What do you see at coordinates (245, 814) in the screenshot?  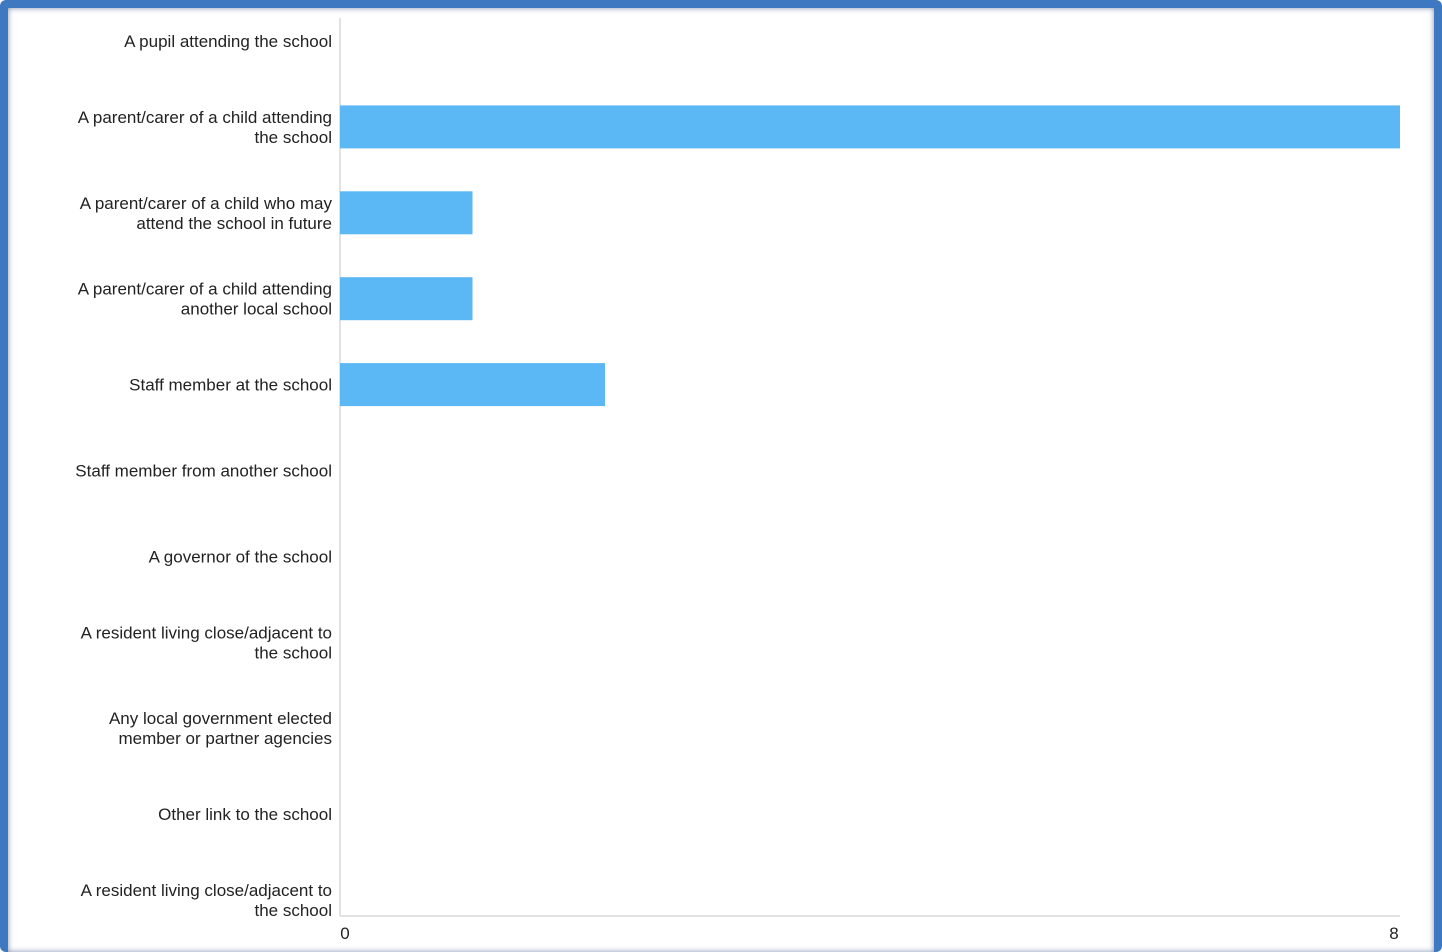 I see `category-label: Other link to the school` at bounding box center [245, 814].